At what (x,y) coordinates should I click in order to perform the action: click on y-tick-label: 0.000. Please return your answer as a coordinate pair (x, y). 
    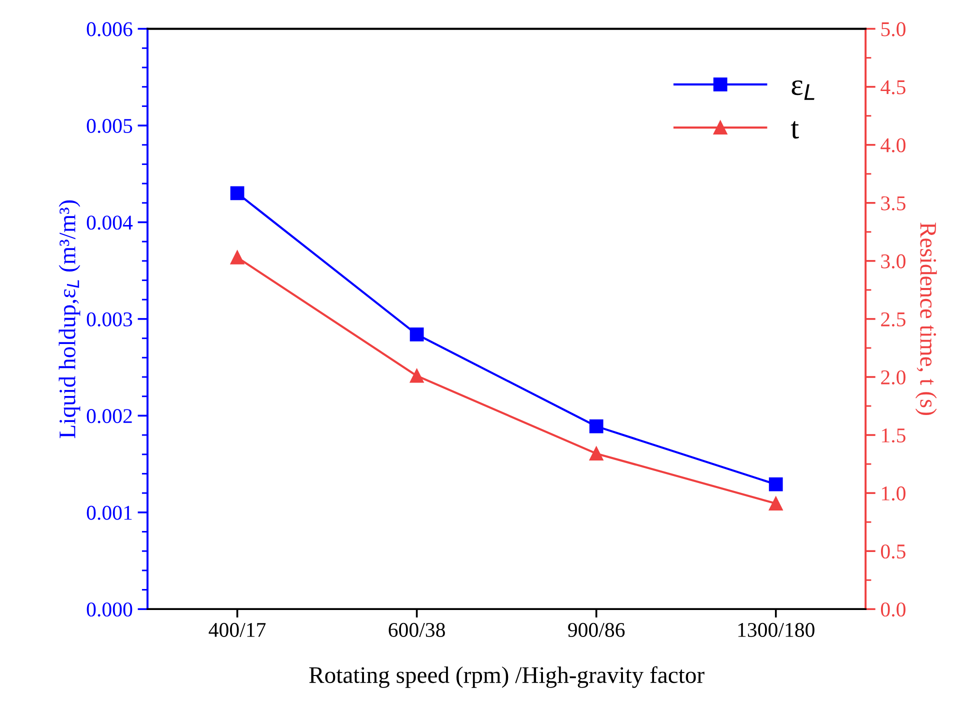
    Looking at the image, I should click on (109, 609).